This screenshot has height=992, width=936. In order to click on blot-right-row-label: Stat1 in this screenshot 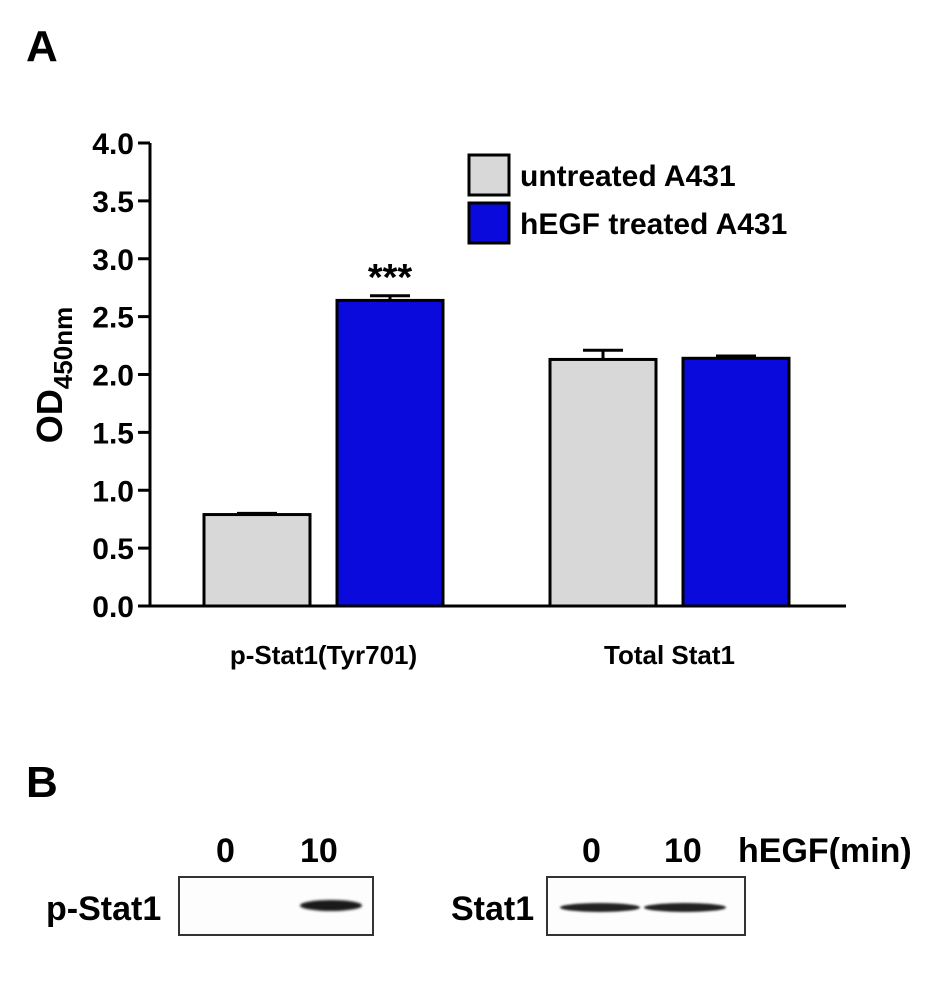, I will do `click(493, 909)`.